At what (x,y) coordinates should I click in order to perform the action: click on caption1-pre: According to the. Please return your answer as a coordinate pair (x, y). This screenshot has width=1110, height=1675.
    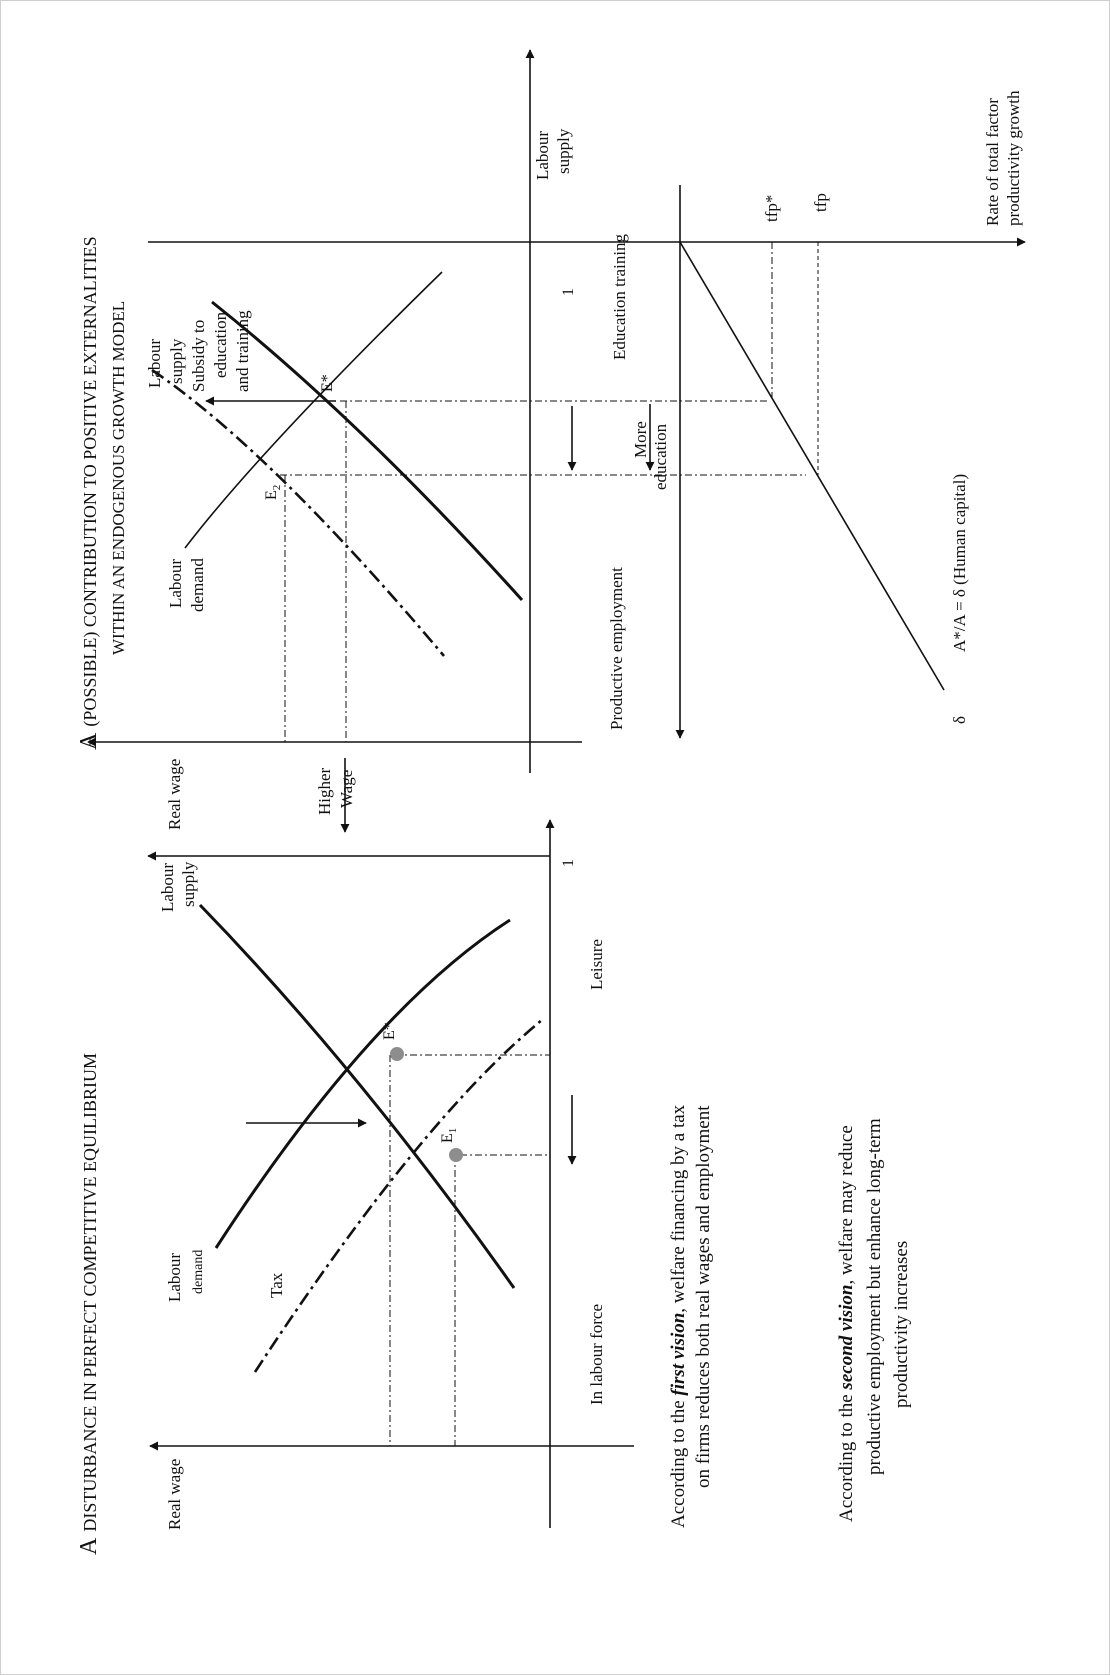
    Looking at the image, I should click on (678, 1462).